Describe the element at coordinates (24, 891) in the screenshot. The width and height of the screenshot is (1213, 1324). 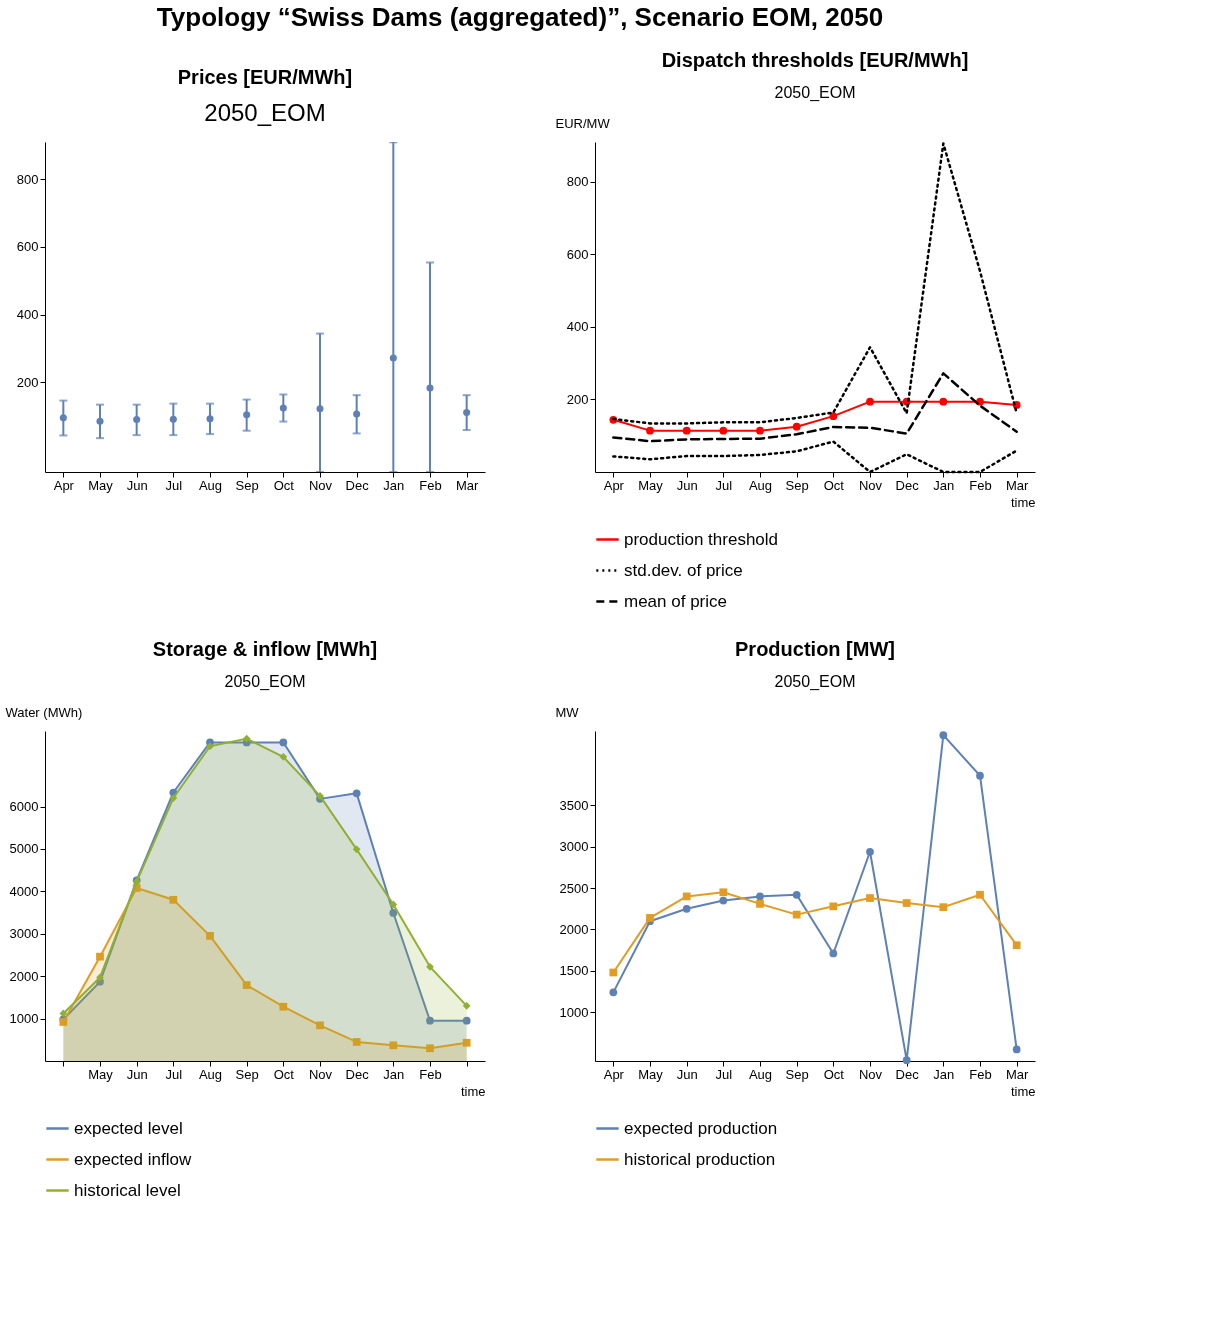
I see `y-tick-label: 4000` at that location.